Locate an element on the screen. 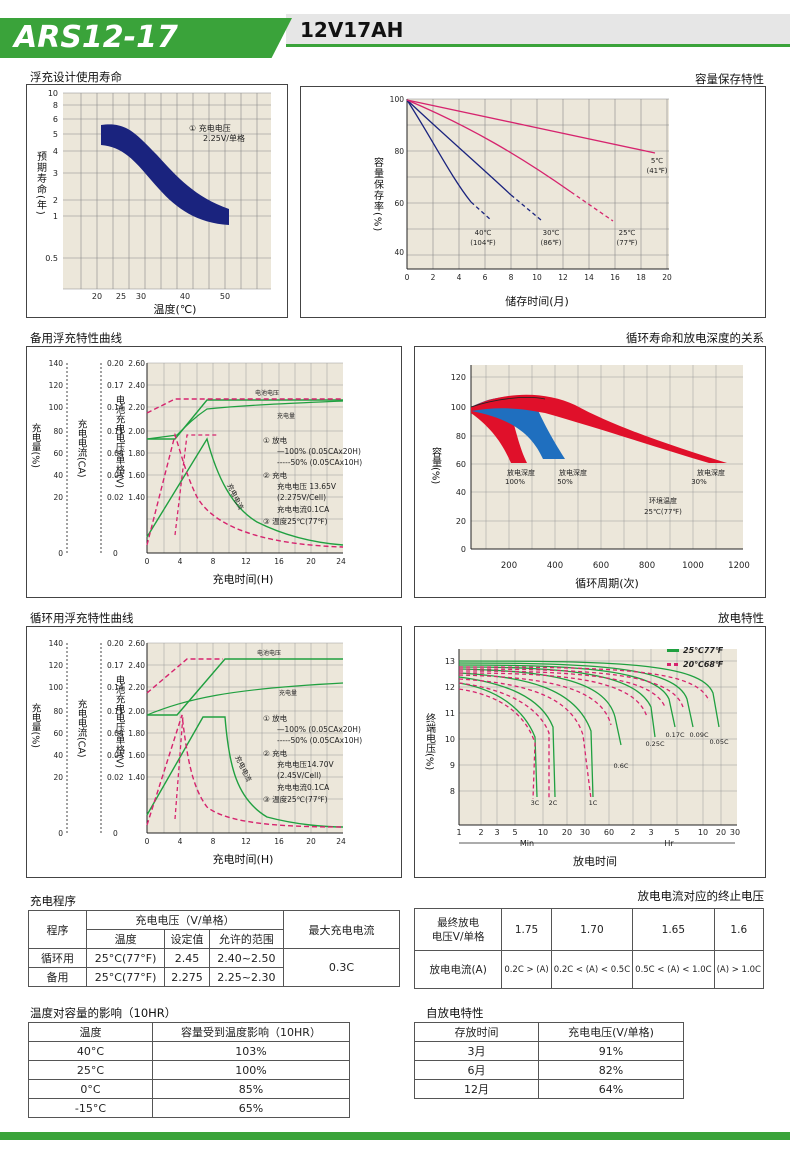 The width and height of the screenshot is (790, 1154). dc-legend-20: 20℃68℉ is located at coordinates (703, 664).